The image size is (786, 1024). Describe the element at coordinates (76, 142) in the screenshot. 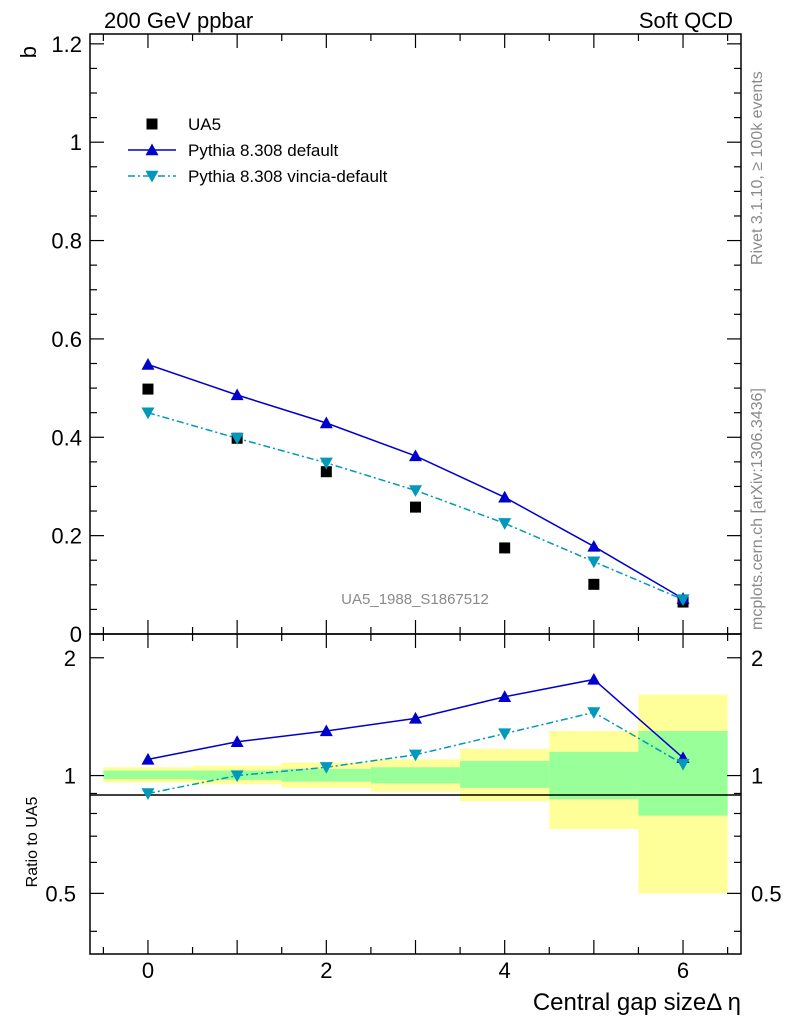

I see `main-y-tick-label: 1` at that location.